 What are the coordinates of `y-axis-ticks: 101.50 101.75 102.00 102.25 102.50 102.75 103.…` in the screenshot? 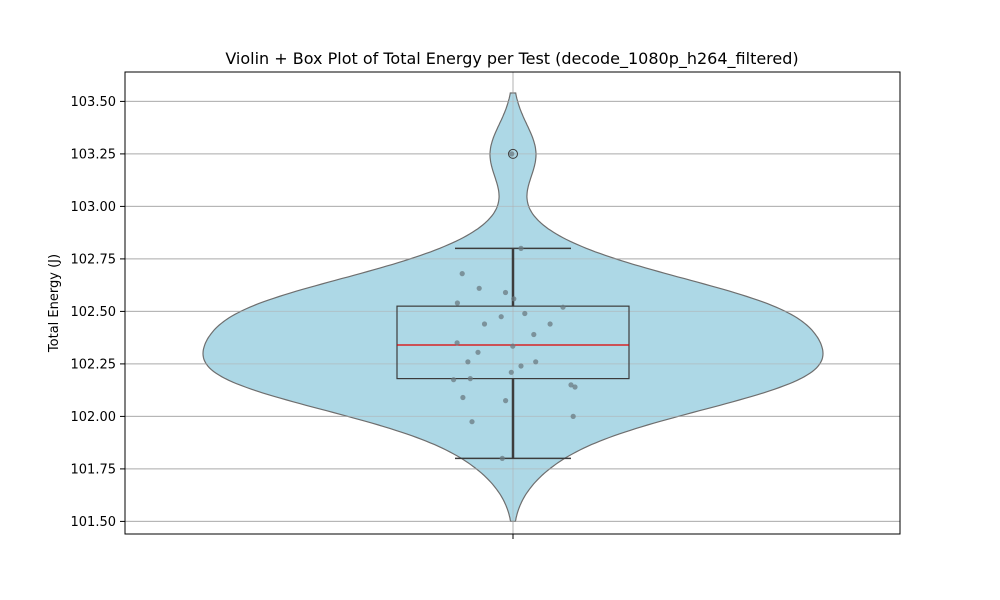 It's located at (98, 312).